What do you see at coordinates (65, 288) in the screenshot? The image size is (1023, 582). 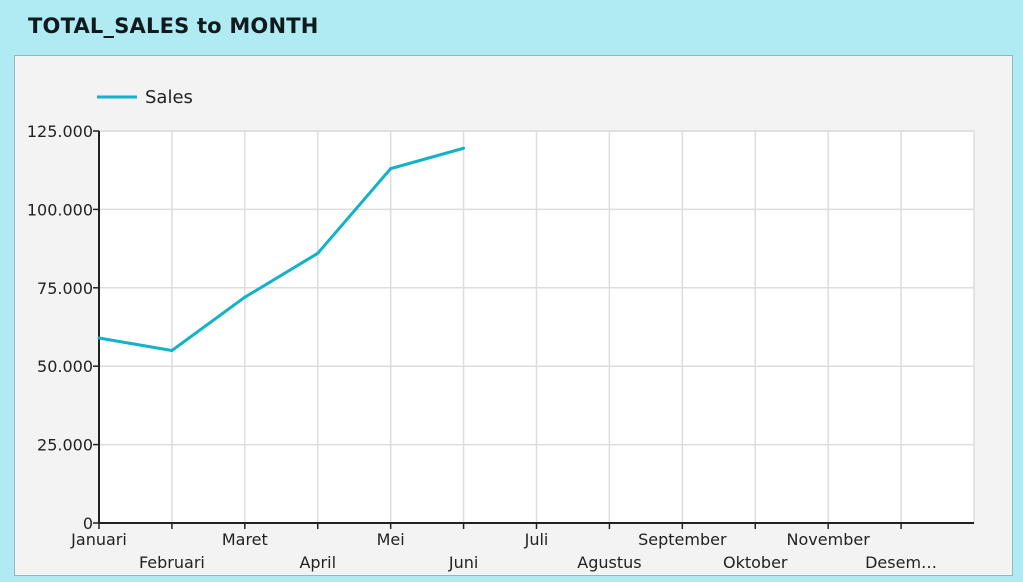 I see `y-tick-label: 75.000` at bounding box center [65, 288].